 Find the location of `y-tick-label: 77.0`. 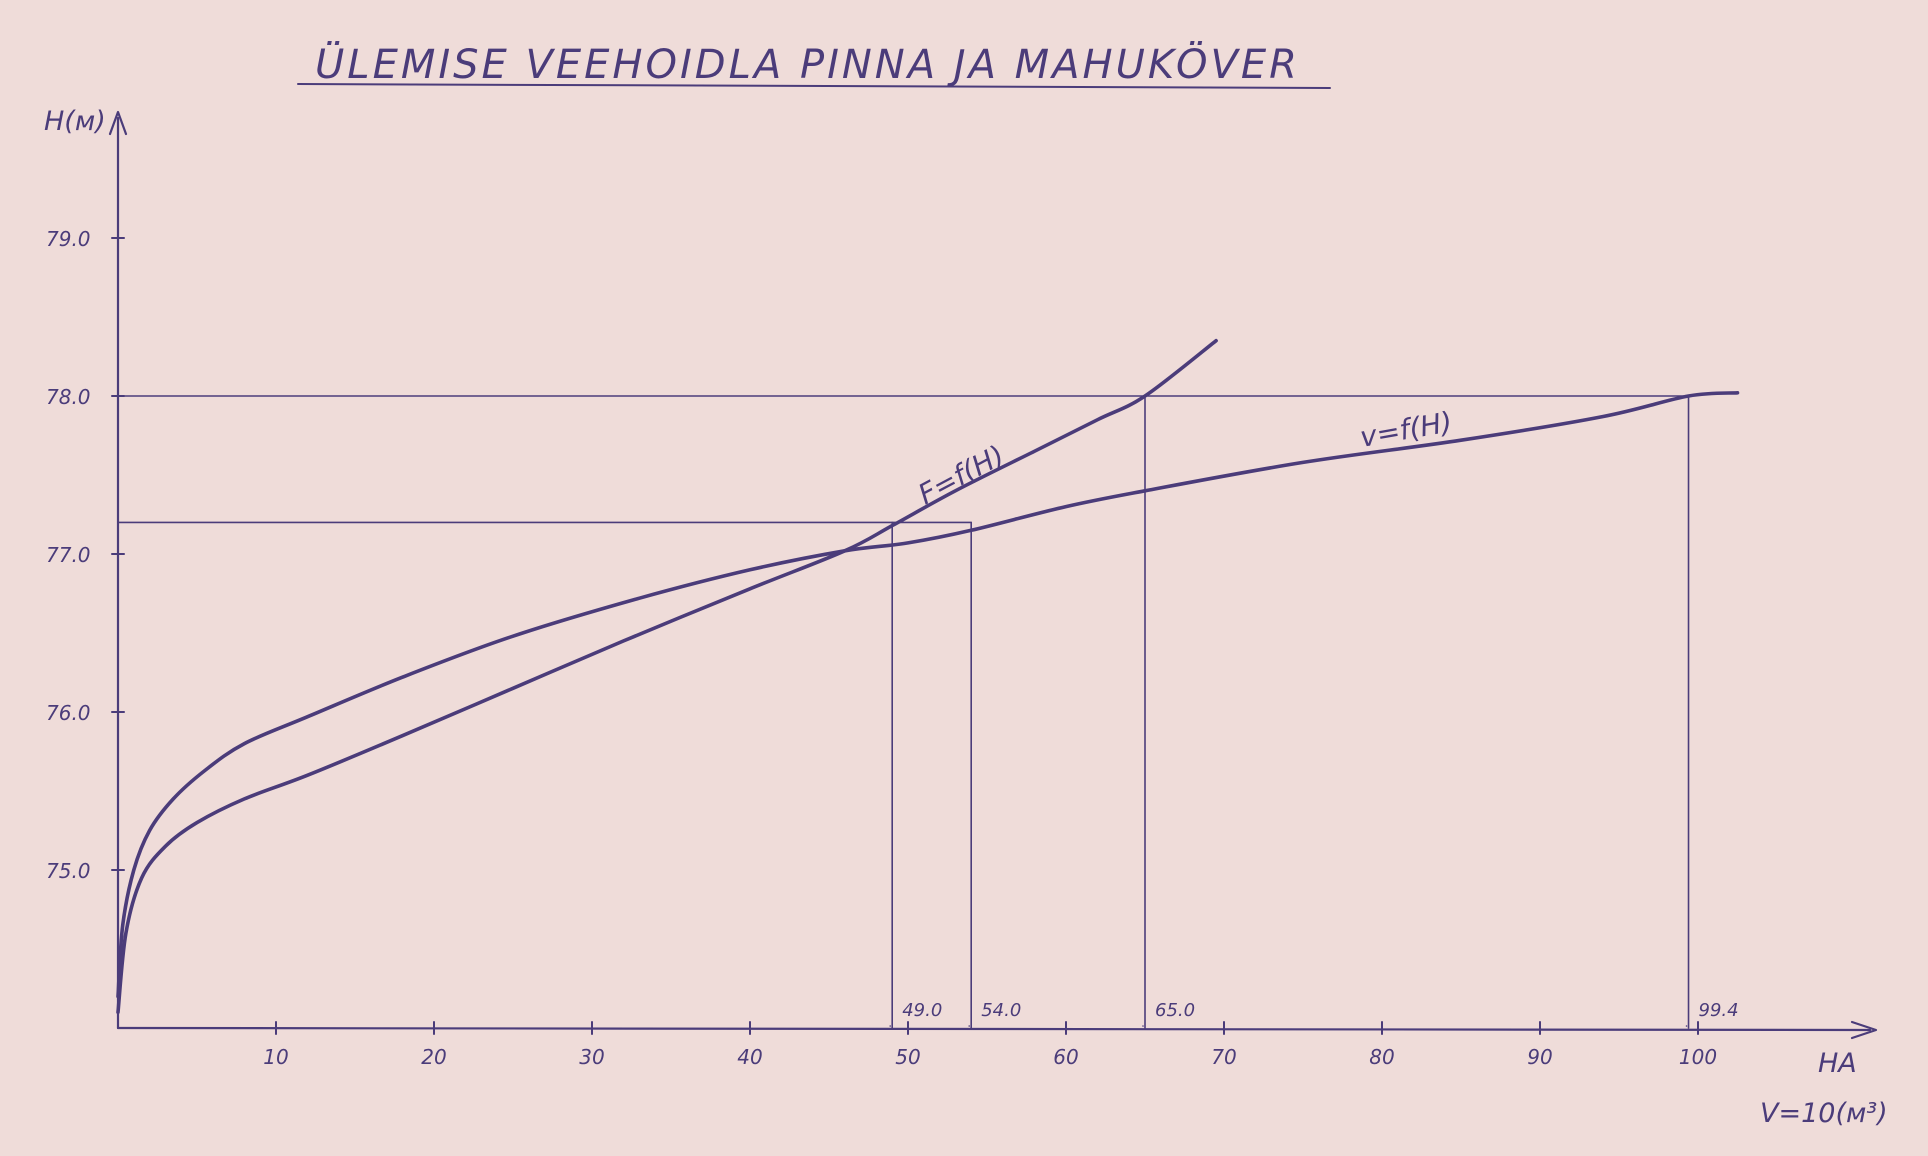

y-tick-label: 77.0 is located at coordinates (68, 555).